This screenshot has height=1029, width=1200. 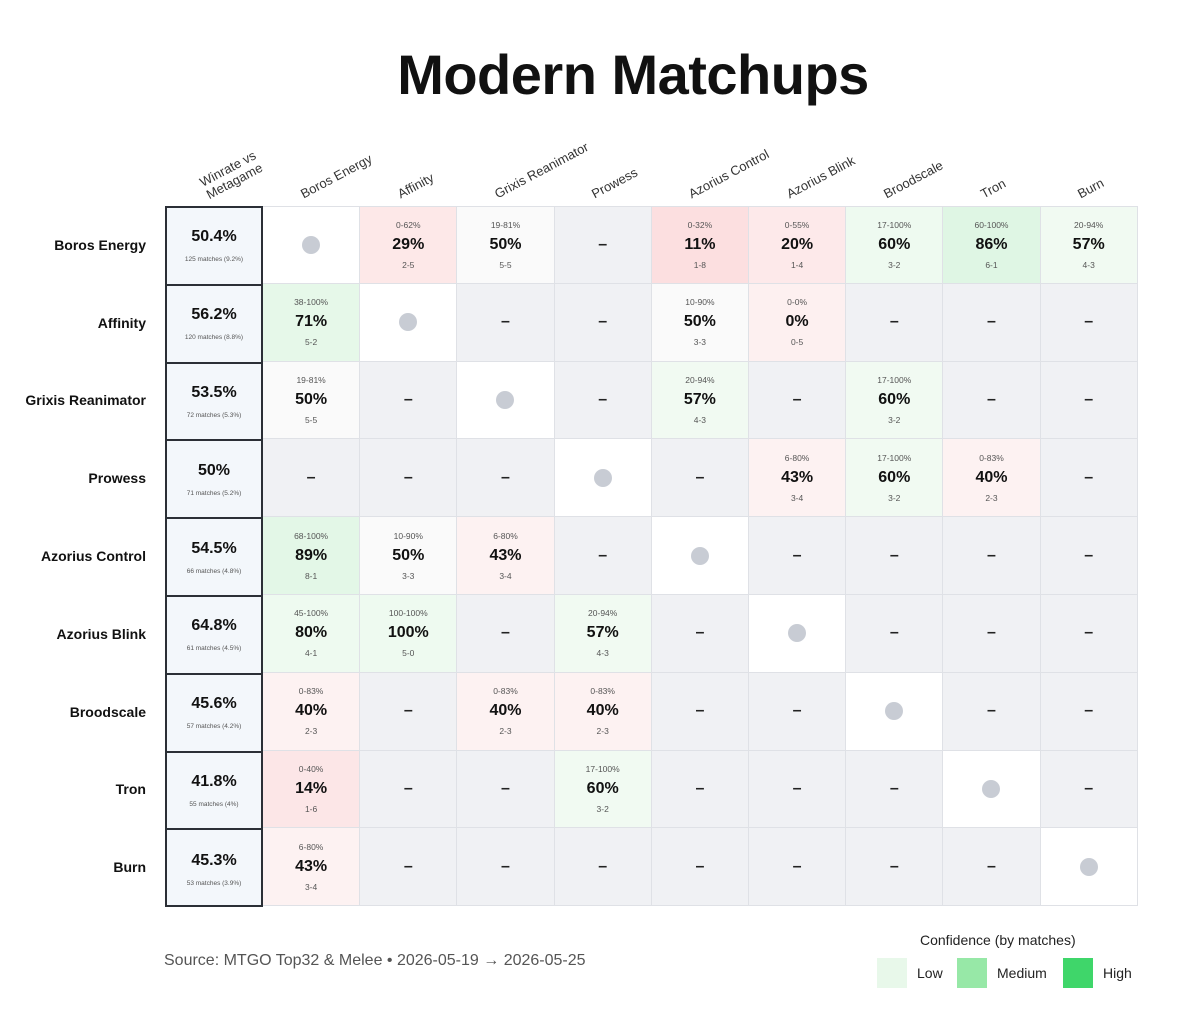 I want to click on column-header: Azorius Blink, so click(x=820, y=177).